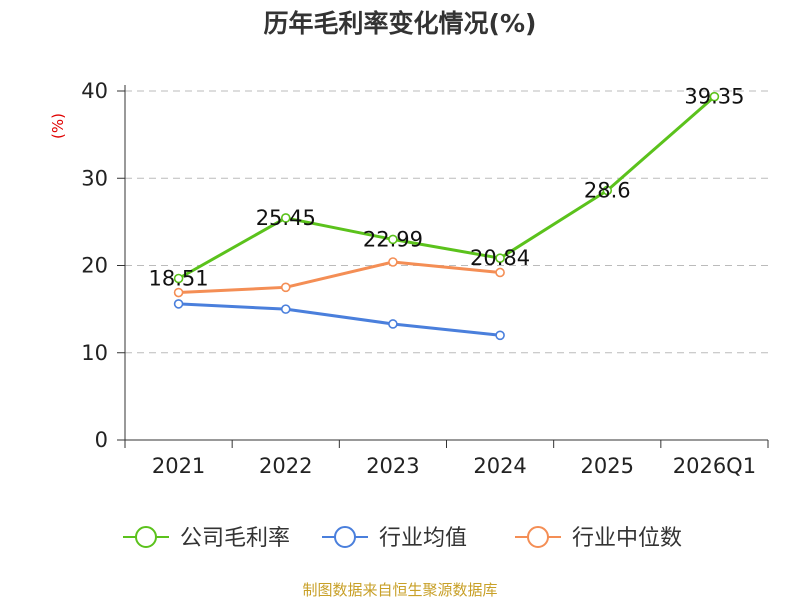 The height and width of the screenshot is (600, 800). Describe the element at coordinates (423, 538) in the screenshot. I see `legend-label: 行业均值` at that location.